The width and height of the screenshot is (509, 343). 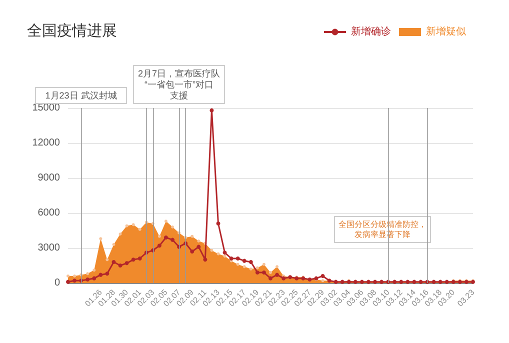 I want to click on y-tick-label: 6000, so click(x=49, y=213).